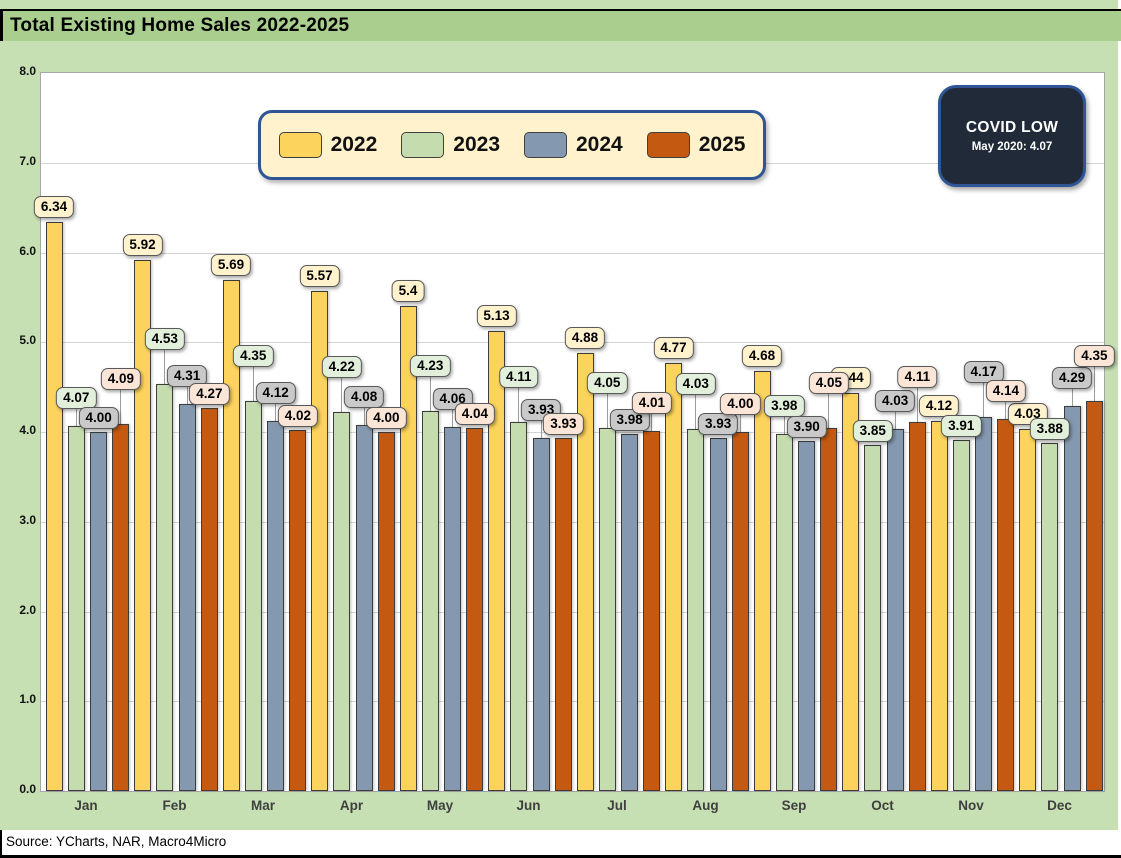 The image size is (1121, 858). Describe the element at coordinates (1006, 605) in the screenshot. I see `bar-2025-nov` at that location.